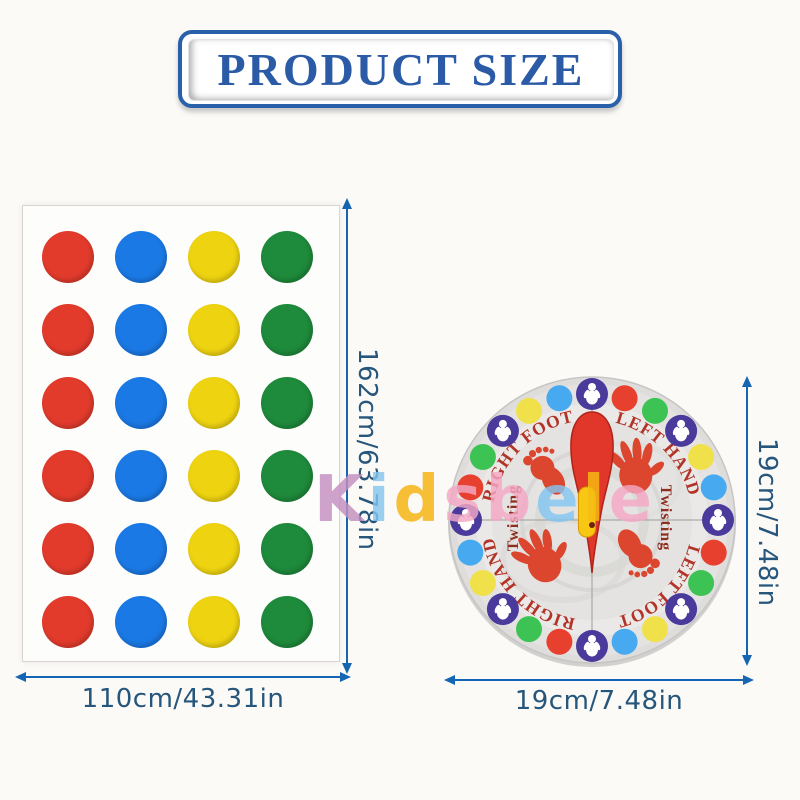 The height and width of the screenshot is (800, 800). Describe the element at coordinates (341, 500) in the screenshot. I see `watermark-letter: K` at that location.